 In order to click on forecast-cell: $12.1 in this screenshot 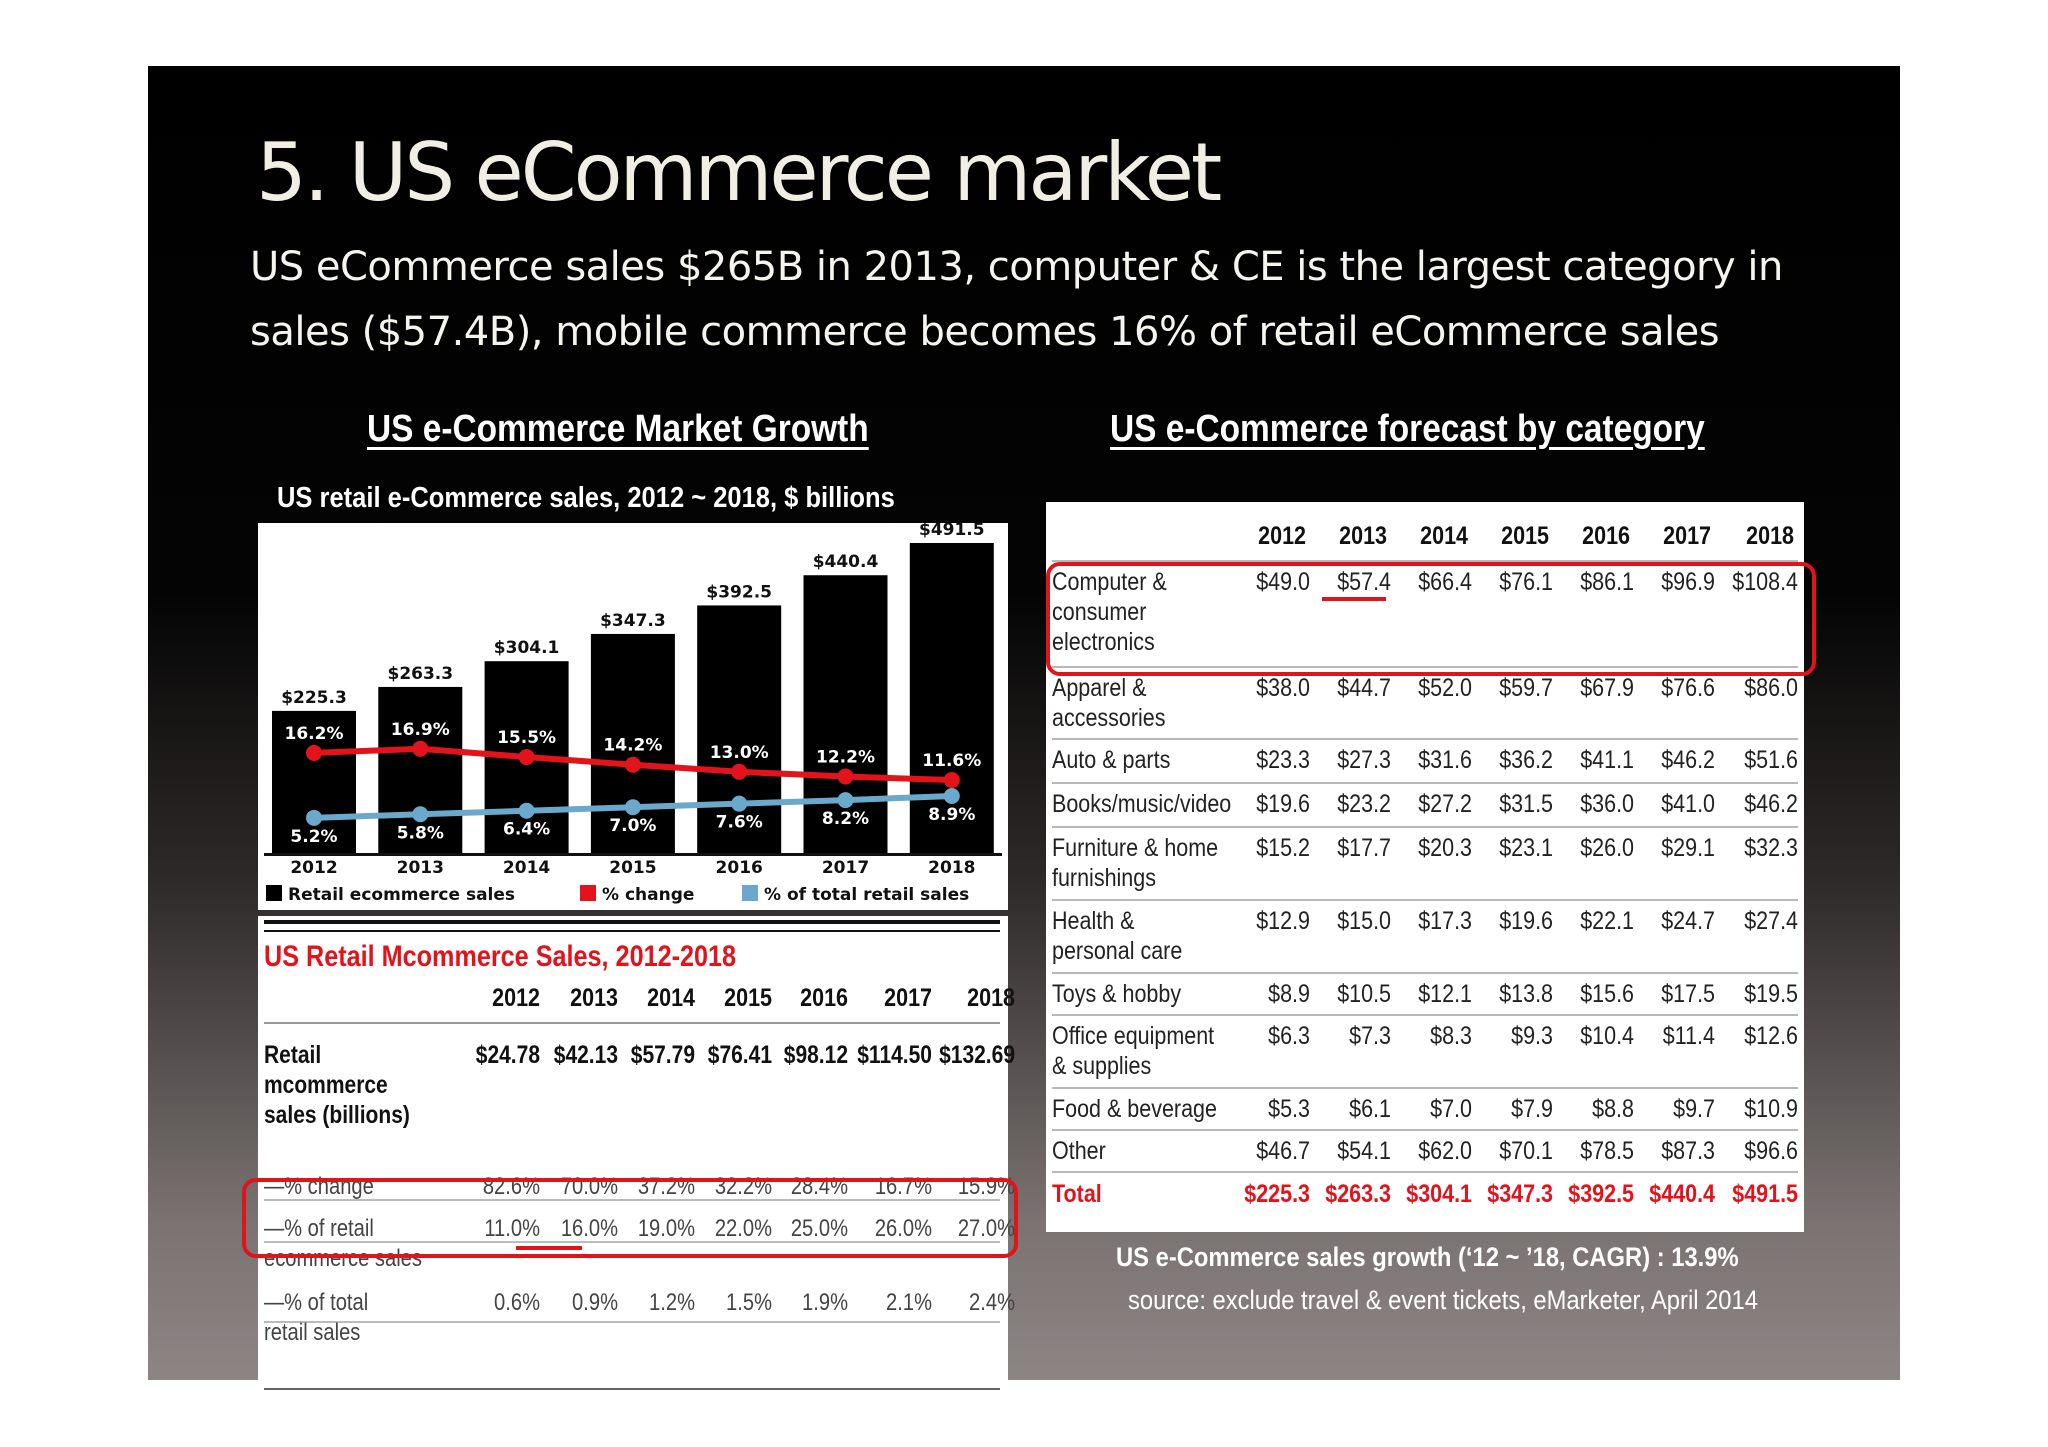, I will do `click(1445, 994)`.